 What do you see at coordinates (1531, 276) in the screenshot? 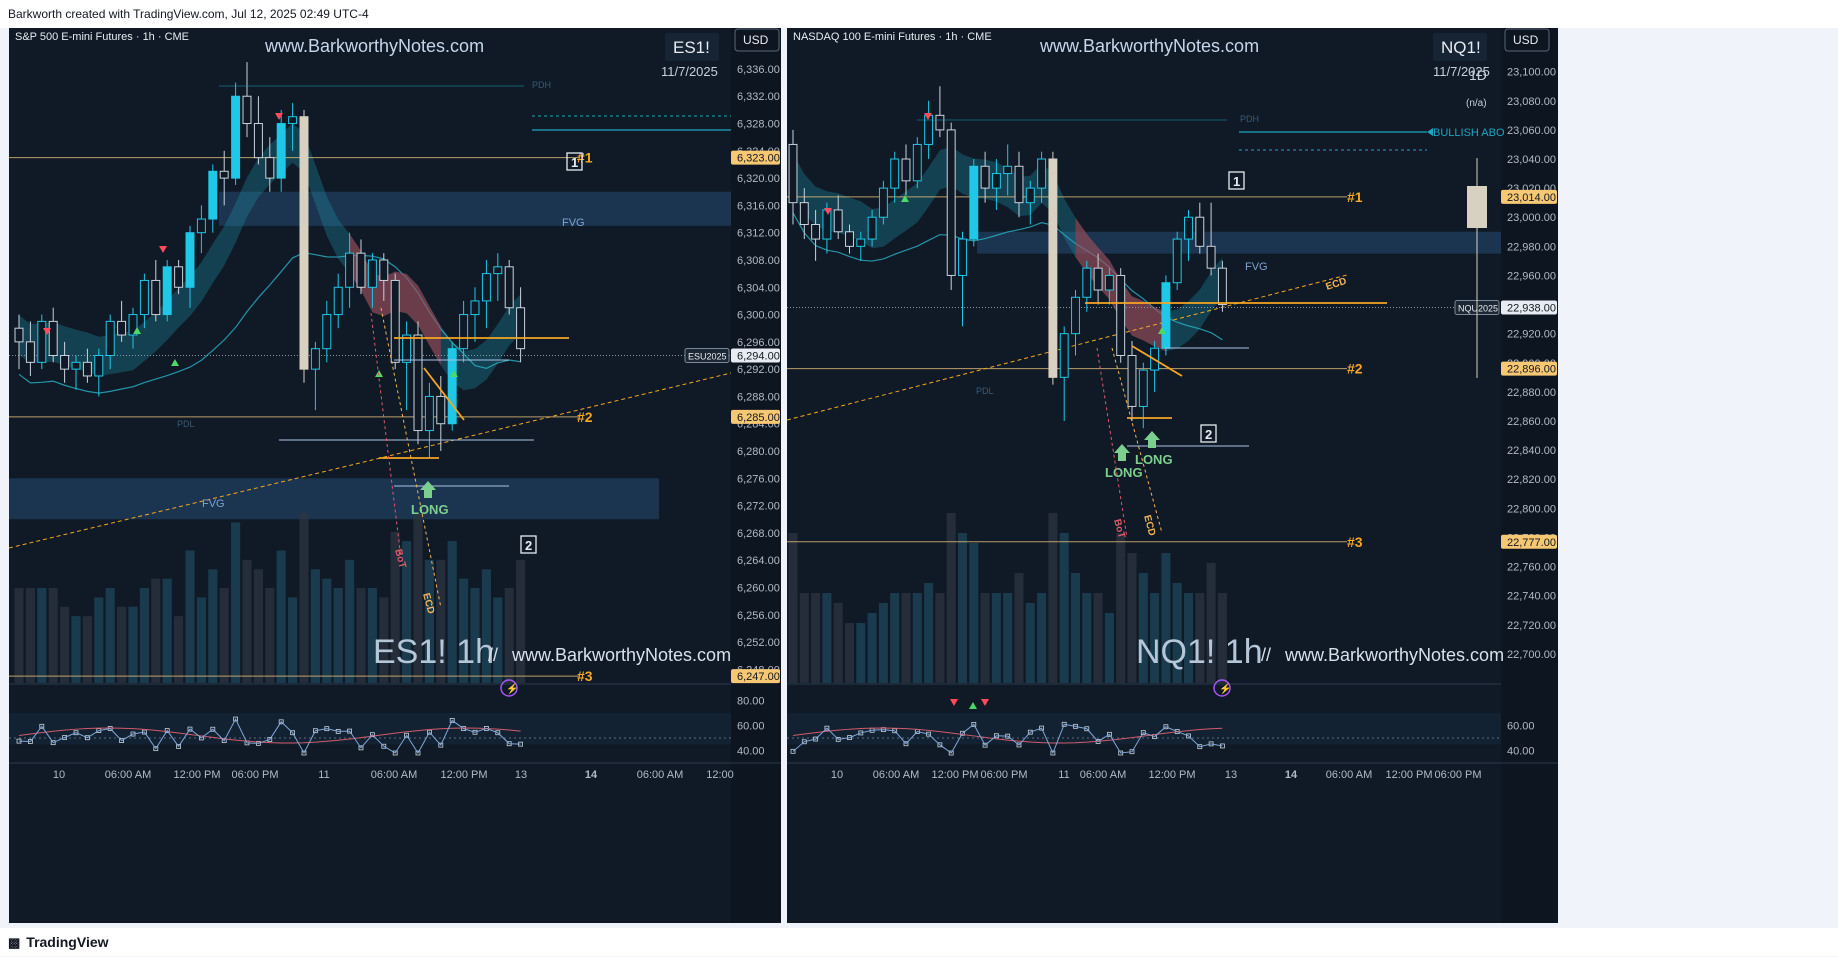
I see `price-tick-label: 22,960.00` at bounding box center [1531, 276].